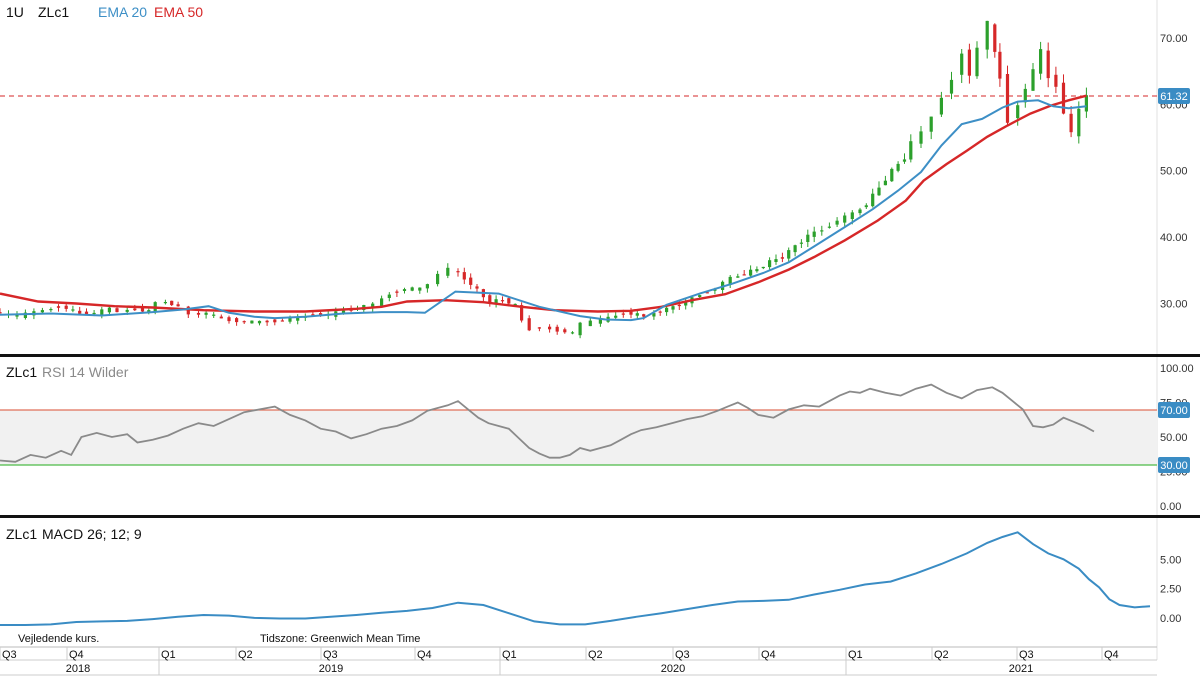  I want to click on rsi-band, so click(578, 437).